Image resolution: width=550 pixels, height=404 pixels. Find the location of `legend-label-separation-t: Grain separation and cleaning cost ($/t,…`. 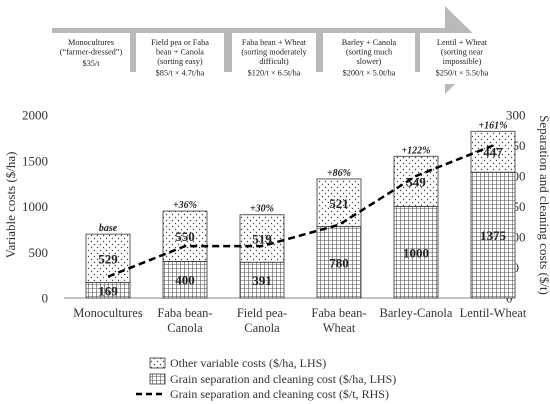

legend-label-separation-t: Grain separation and cleaning cost ($/t,… is located at coordinates (279, 394).